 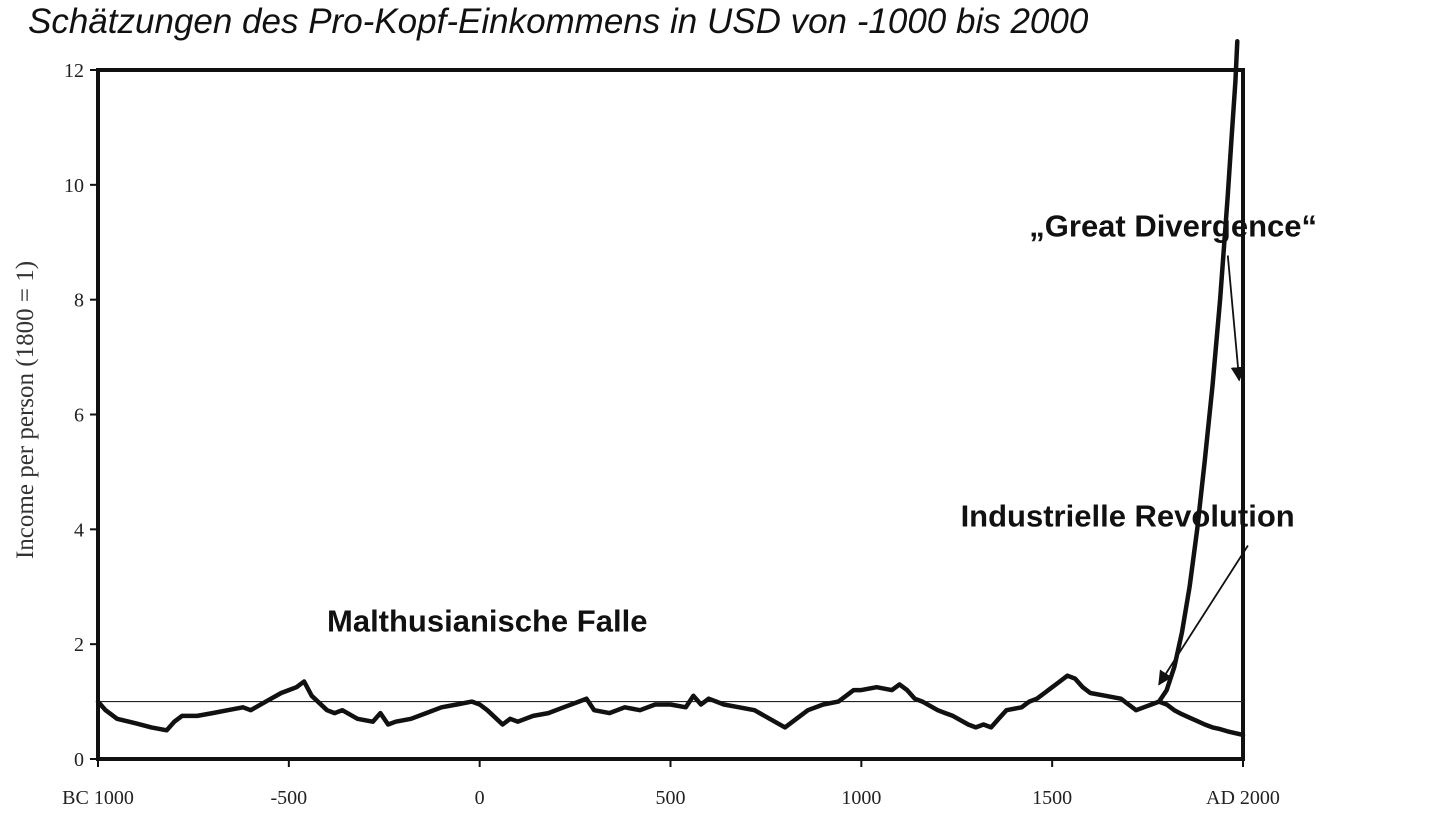 What do you see at coordinates (25, 410) in the screenshot?
I see `y-axis-title: Income per person (1800 = 1)` at bounding box center [25, 410].